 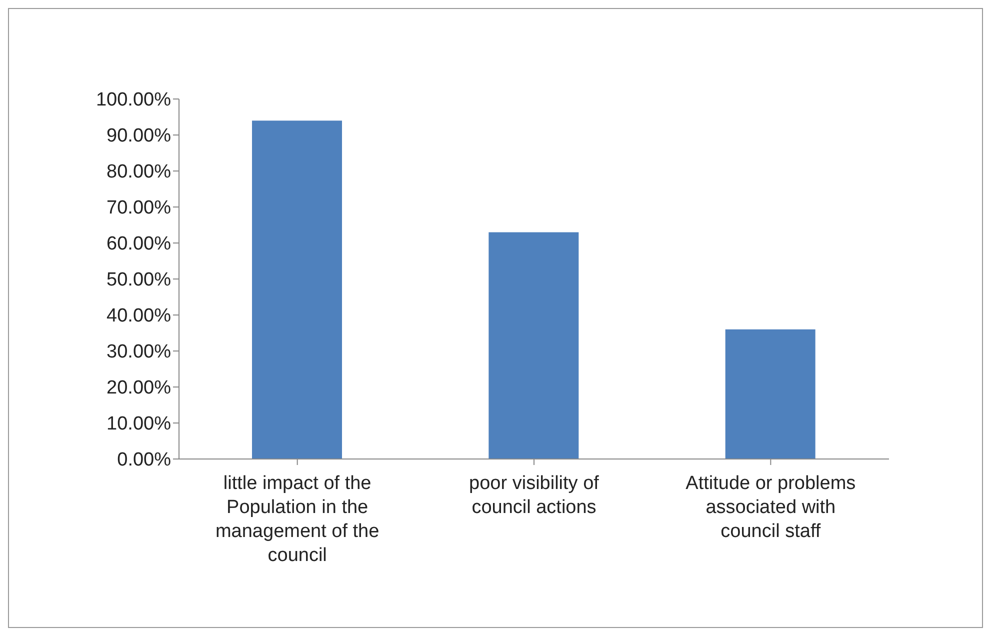 I want to click on y-tick-label: 40.00%, so click(x=139, y=316).